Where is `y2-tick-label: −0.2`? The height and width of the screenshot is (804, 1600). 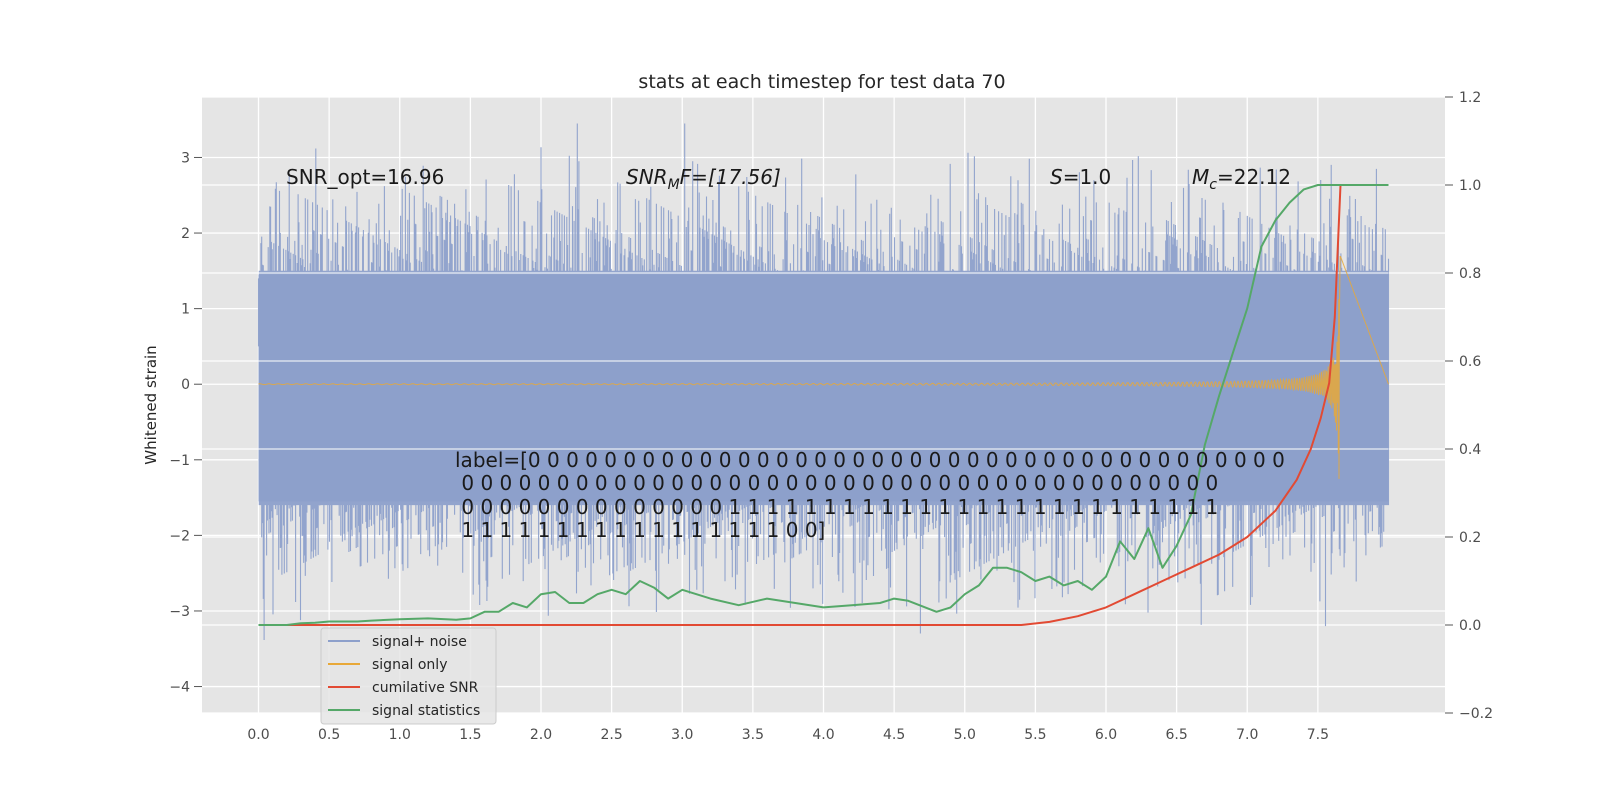
y2-tick-label: −0.2 is located at coordinates (1476, 714).